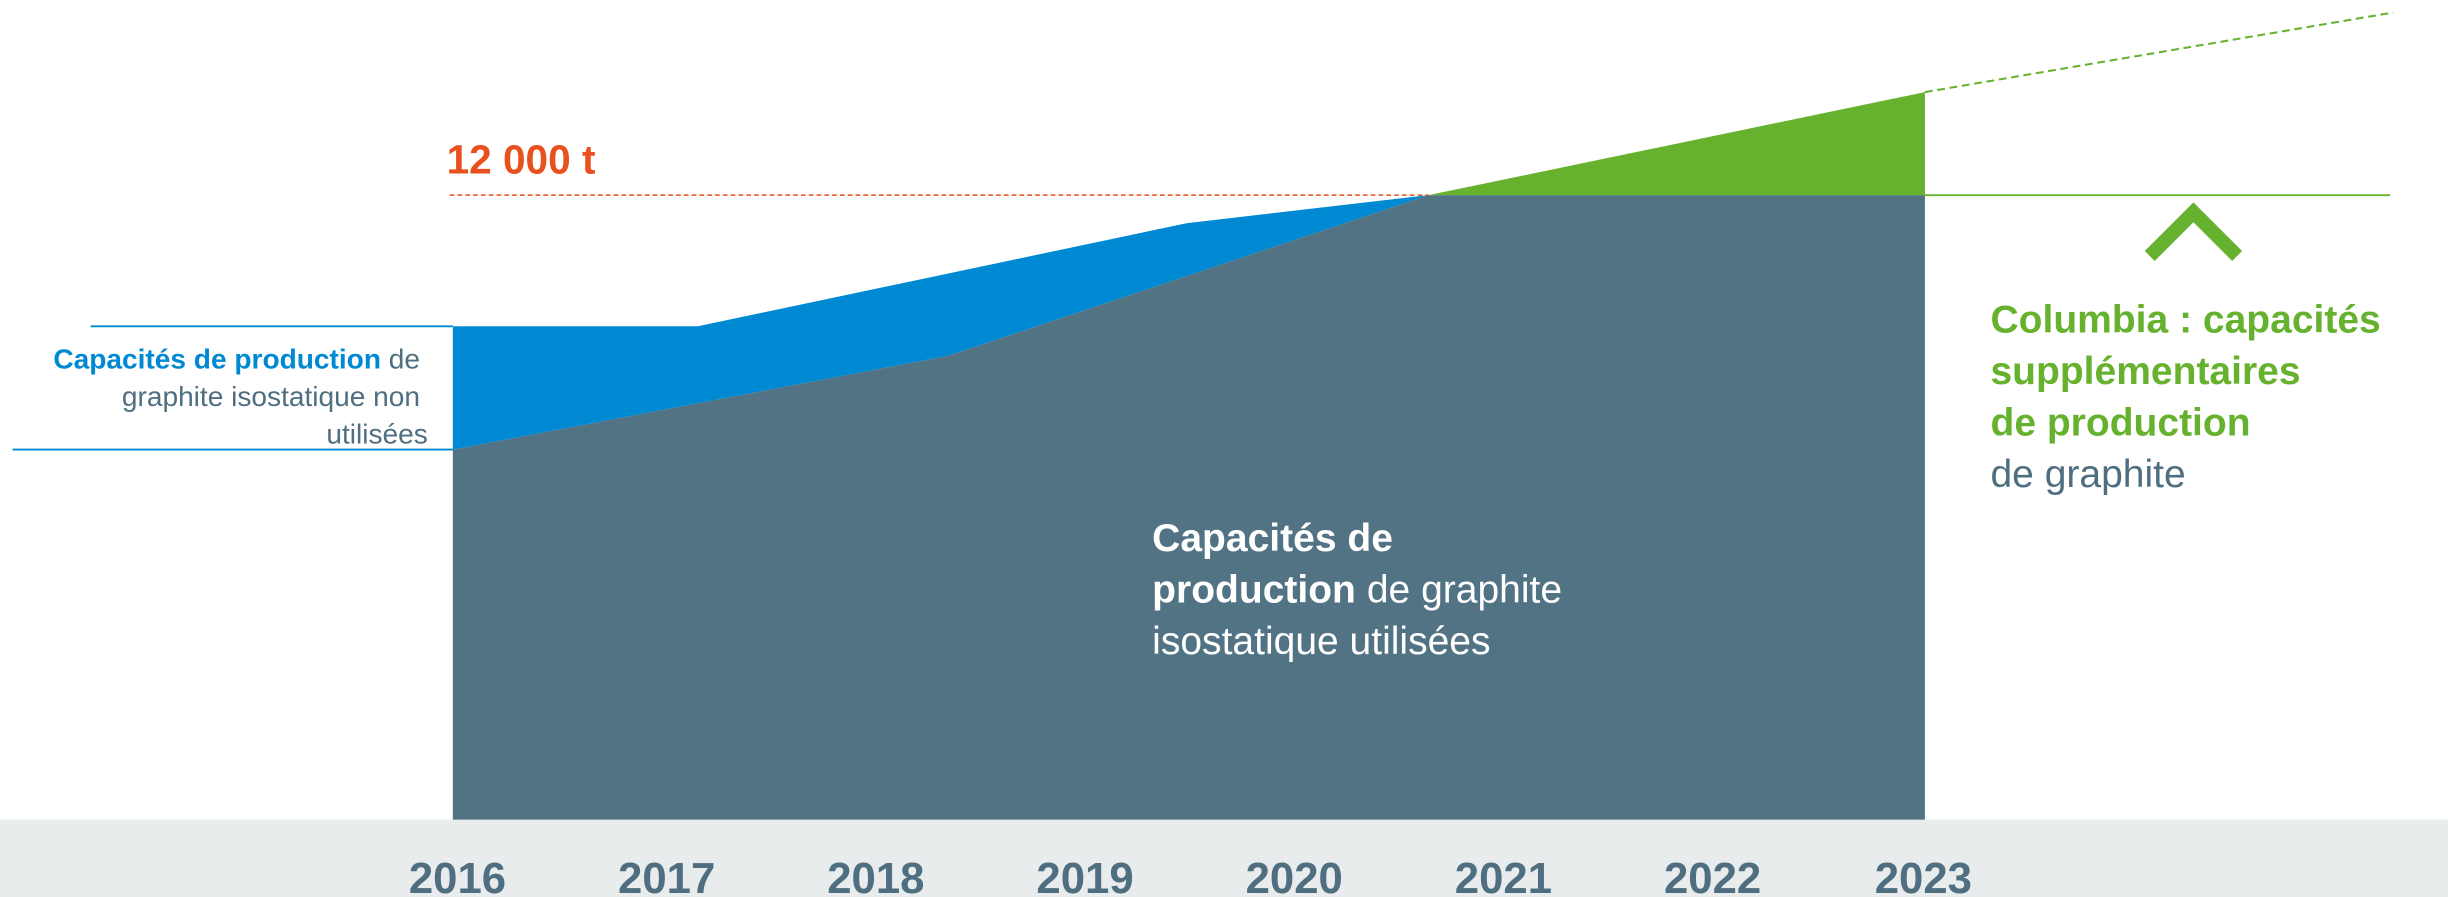  I want to click on year-label: 2017, so click(666, 875).